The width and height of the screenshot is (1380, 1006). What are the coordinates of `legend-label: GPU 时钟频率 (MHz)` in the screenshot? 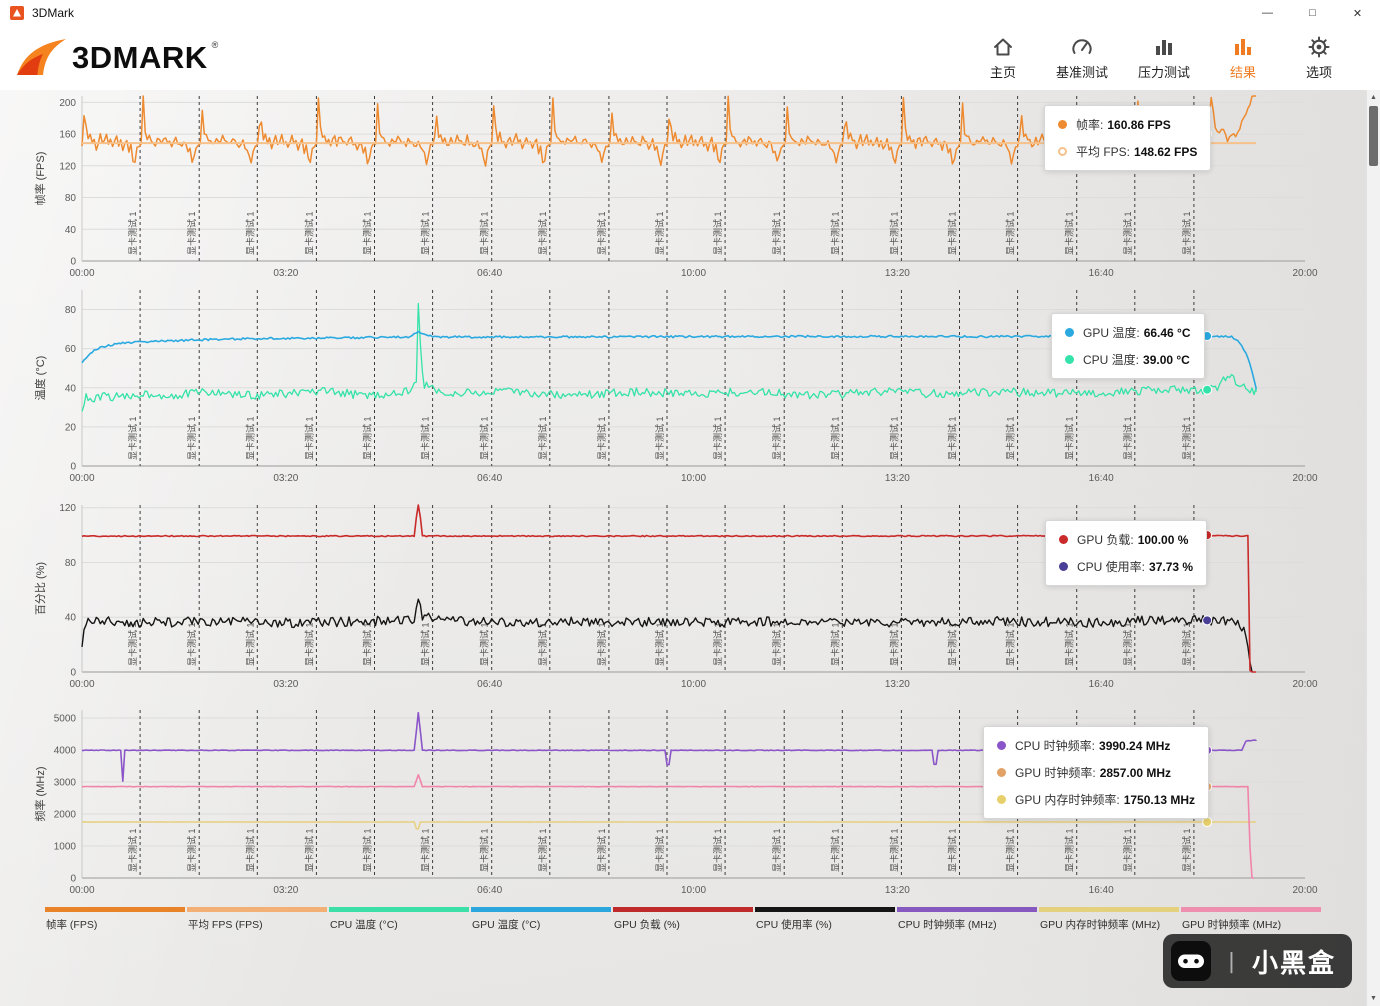 It's located at (1232, 925).